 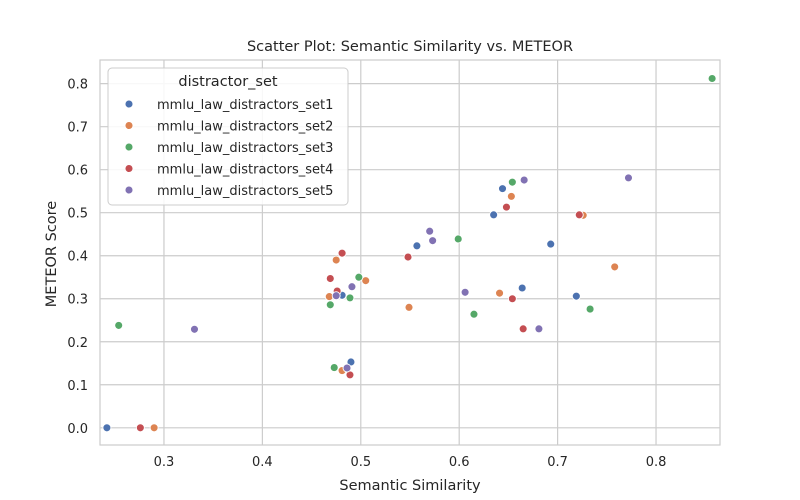 What do you see at coordinates (52, 254) in the screenshot?
I see `y-axis-label: METEOR Score` at bounding box center [52, 254].